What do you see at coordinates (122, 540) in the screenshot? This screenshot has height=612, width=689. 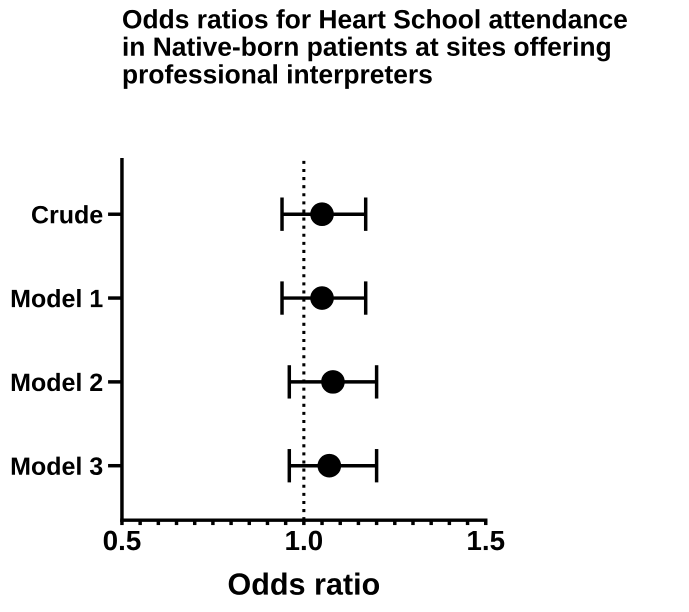 I see `x-tick-label: 0.5` at bounding box center [122, 540].